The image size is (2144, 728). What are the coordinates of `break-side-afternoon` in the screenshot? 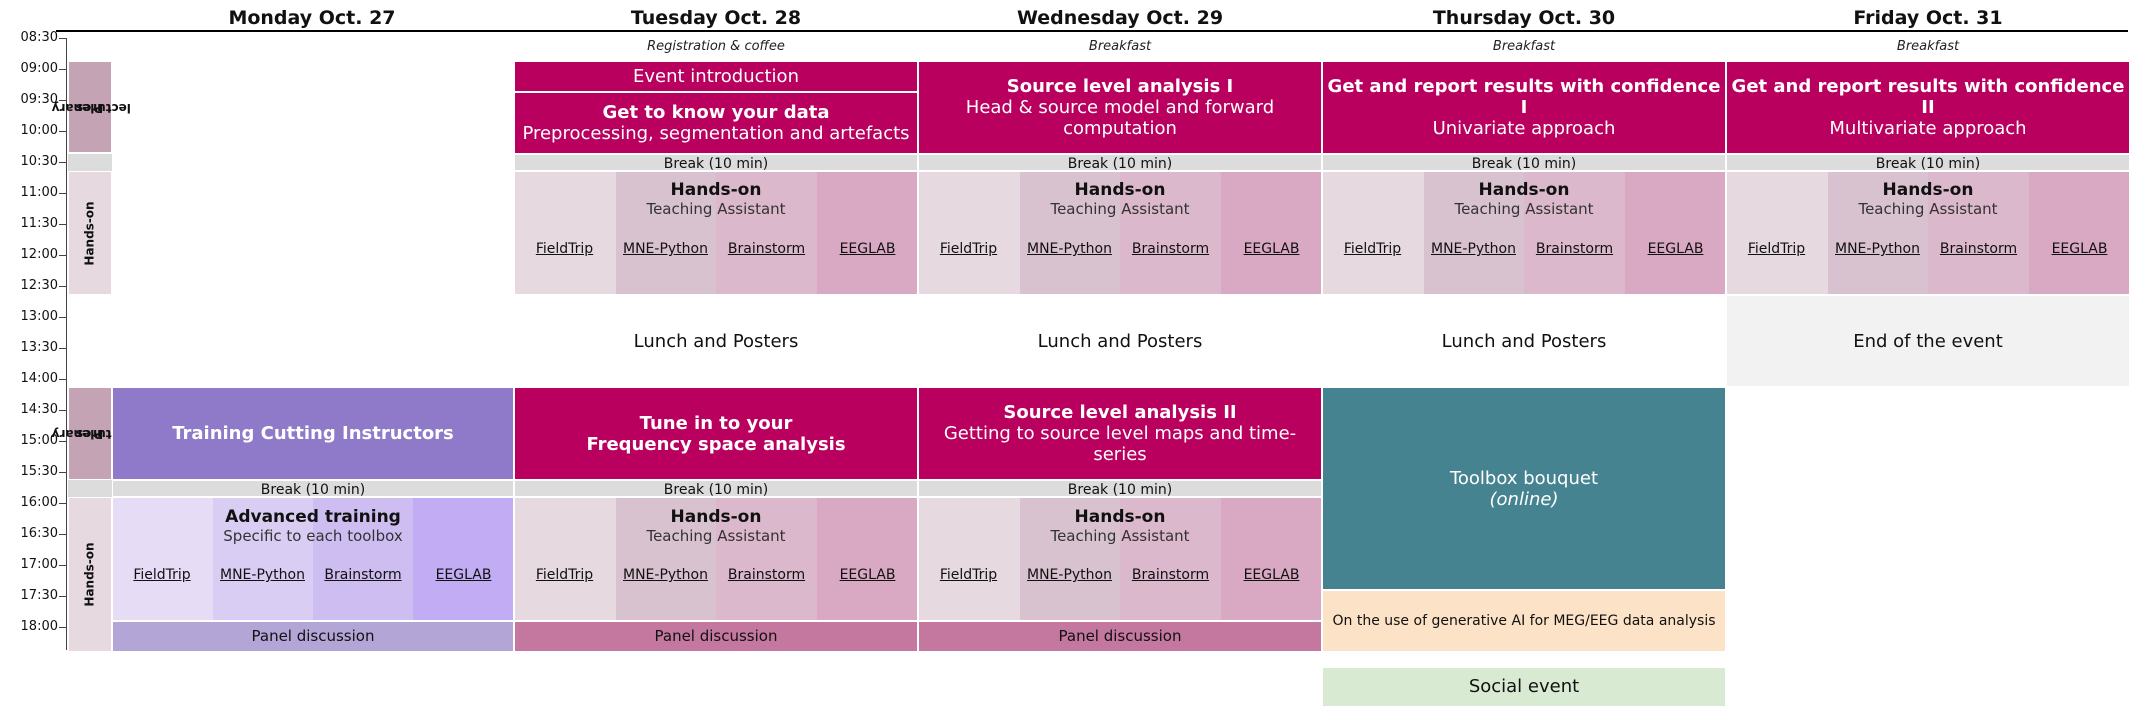 It's located at (90, 488).